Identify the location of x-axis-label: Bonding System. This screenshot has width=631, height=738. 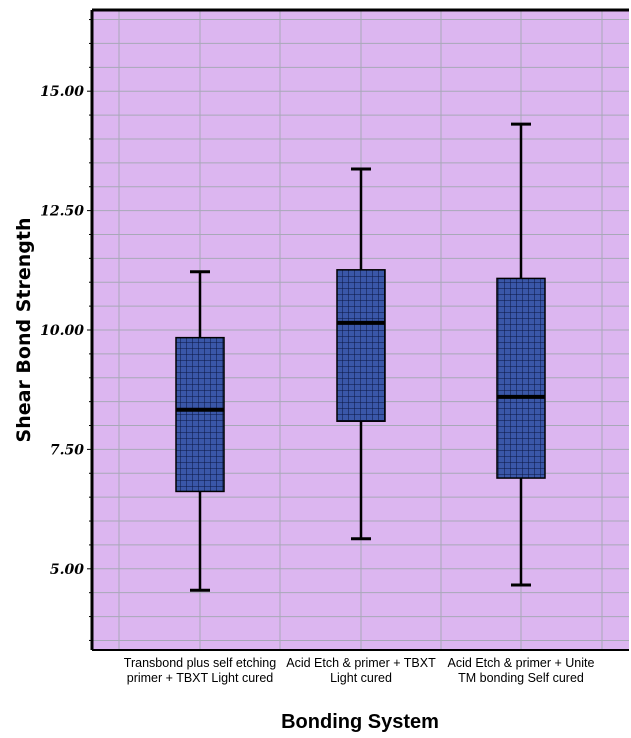
(360, 722).